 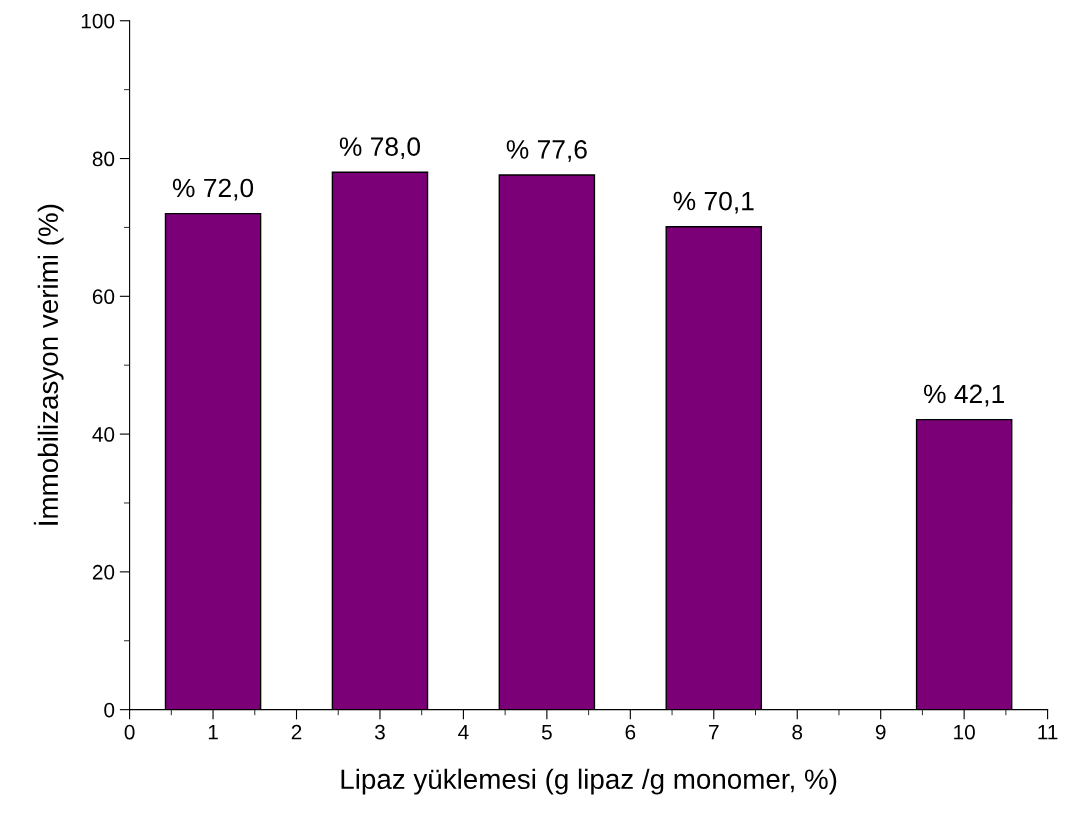 I want to click on x-tick-label: 10, so click(x=964, y=732).